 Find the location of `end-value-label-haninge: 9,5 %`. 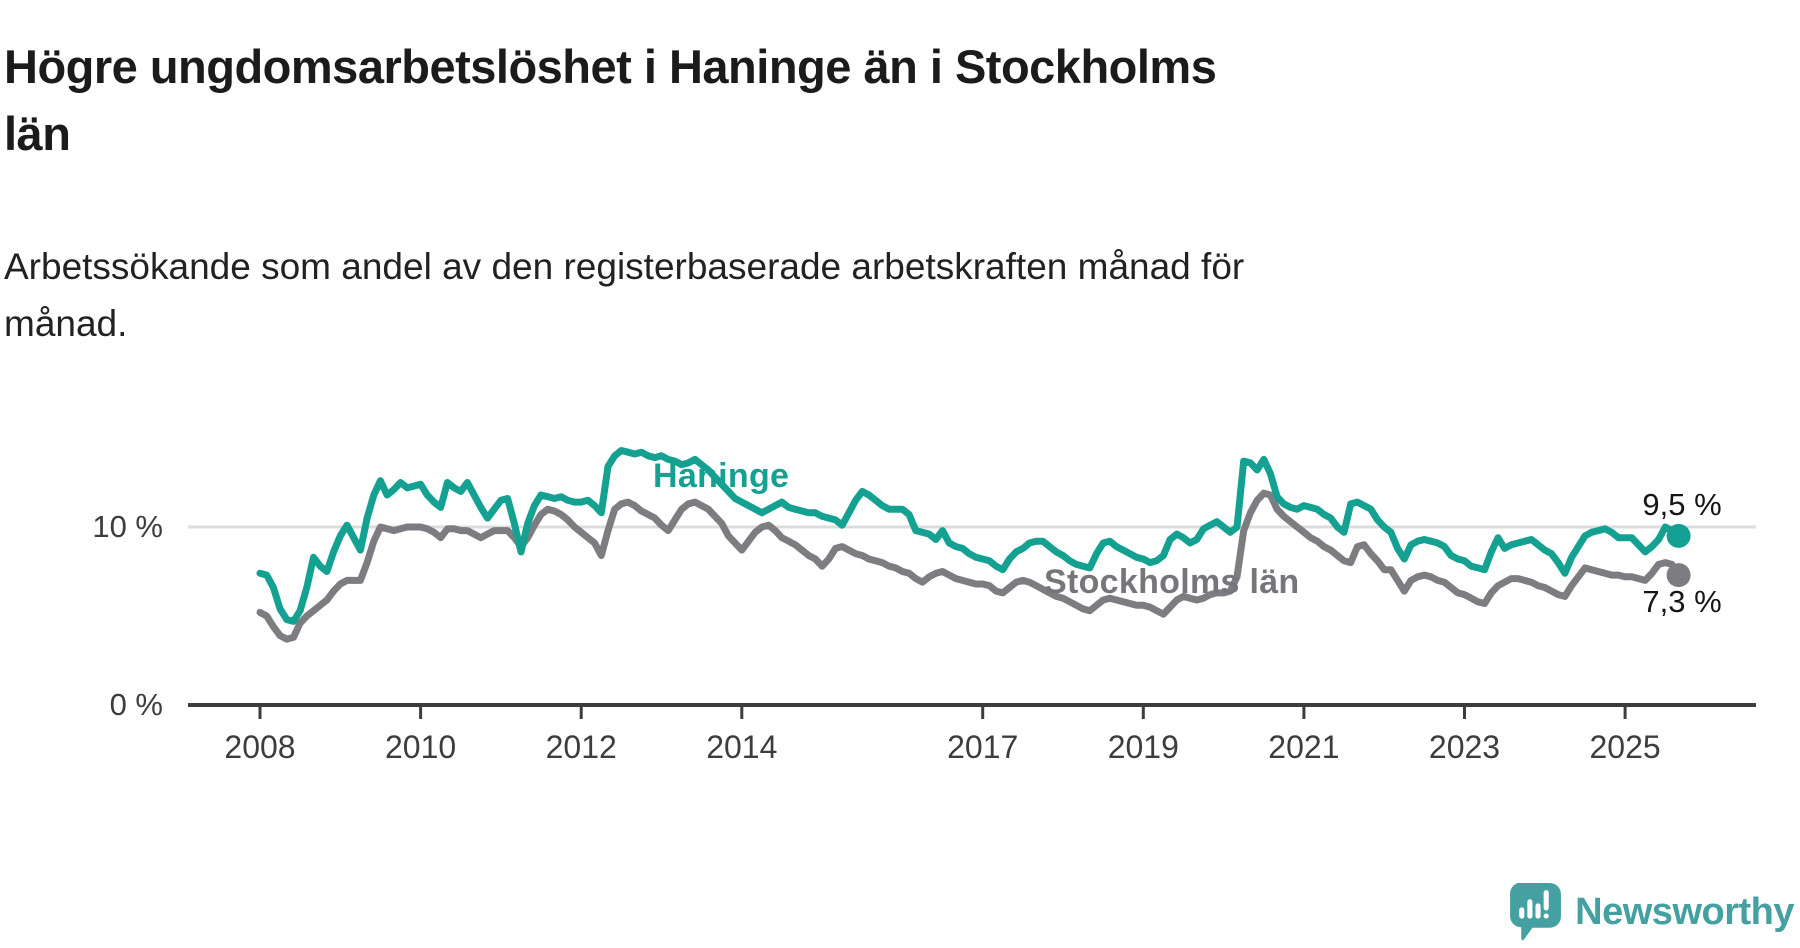

end-value-label-haninge: 9,5 % is located at coordinates (1682, 504).